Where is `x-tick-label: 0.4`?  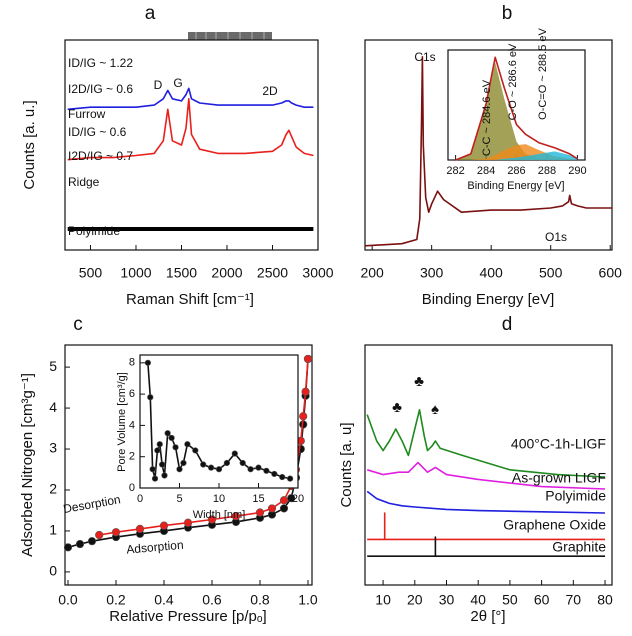 x-tick-label: 0.4 is located at coordinates (164, 600).